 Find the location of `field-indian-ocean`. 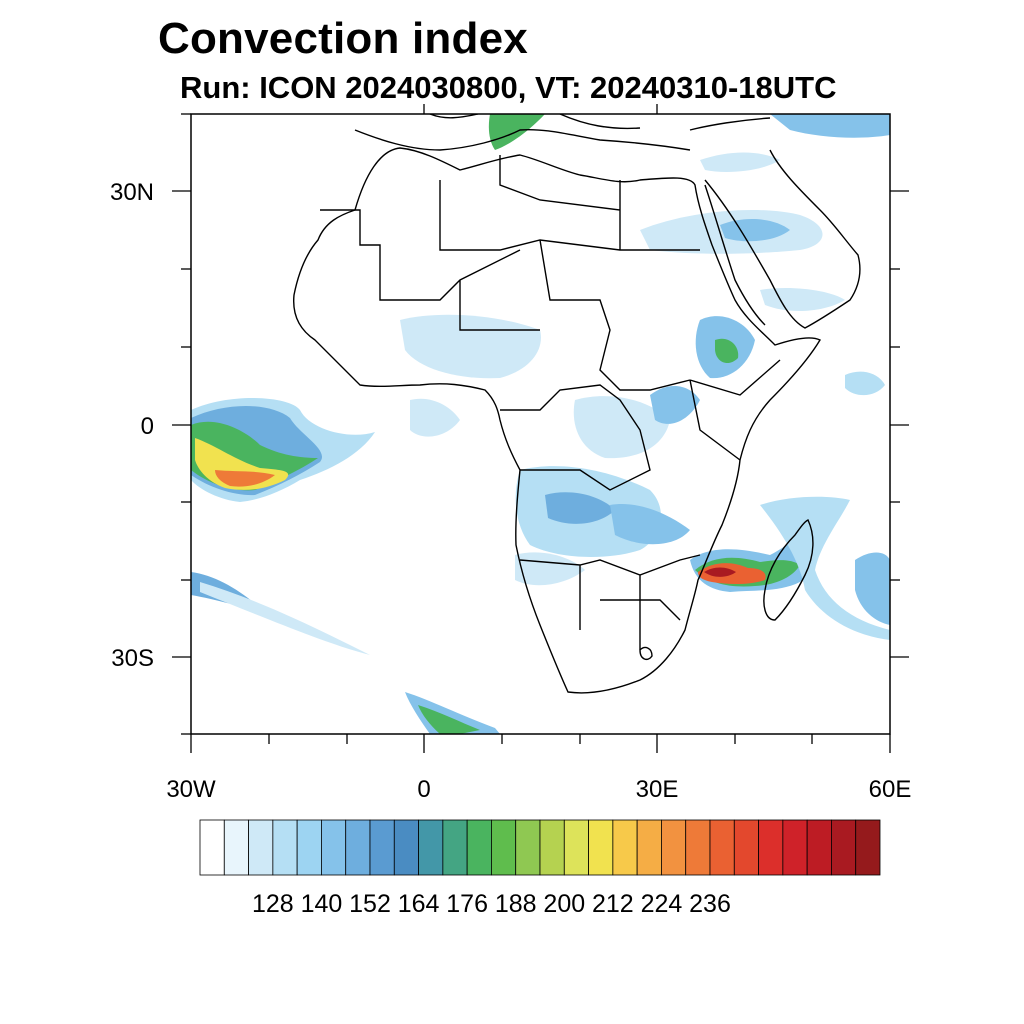

field-indian-ocean is located at coordinates (865, 383).